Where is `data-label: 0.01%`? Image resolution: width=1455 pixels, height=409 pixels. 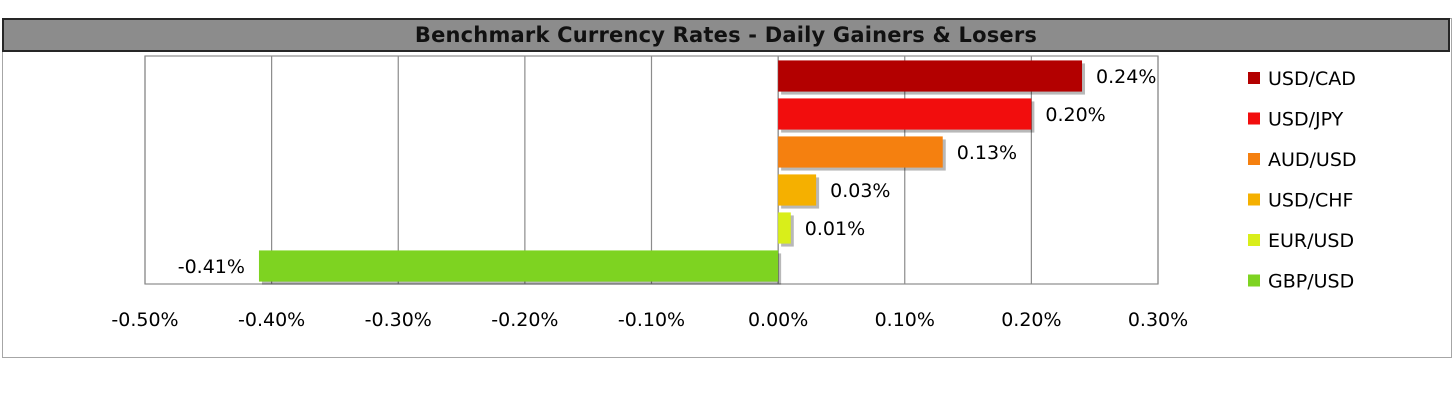 data-label: 0.01% is located at coordinates (835, 229).